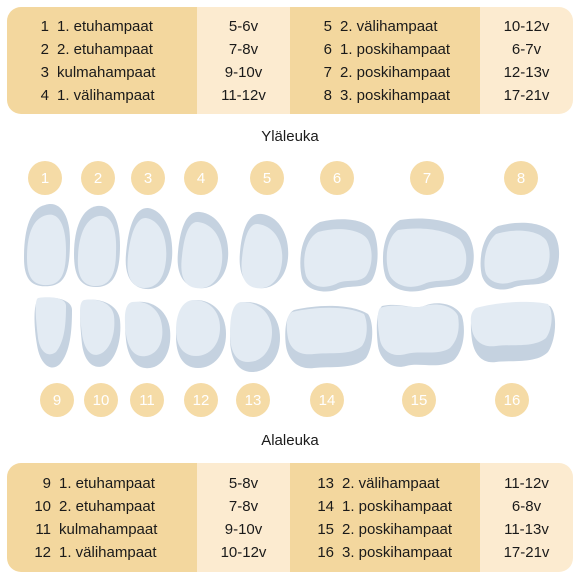  I want to click on eruption-age: 6-8v, so click(526, 506).